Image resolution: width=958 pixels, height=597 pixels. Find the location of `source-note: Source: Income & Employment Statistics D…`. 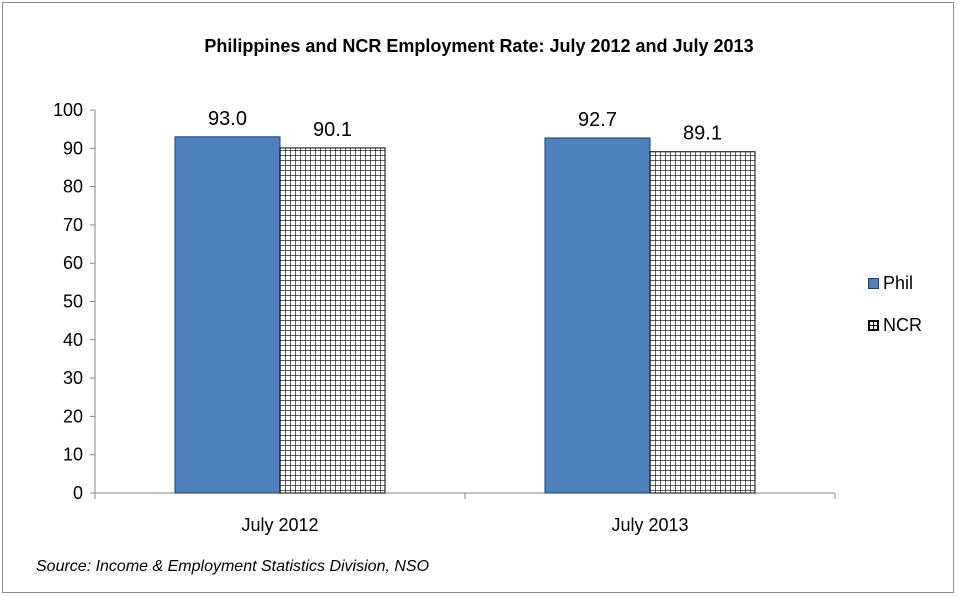

source-note: Source: Income & Employment Statistics D… is located at coordinates (233, 566).